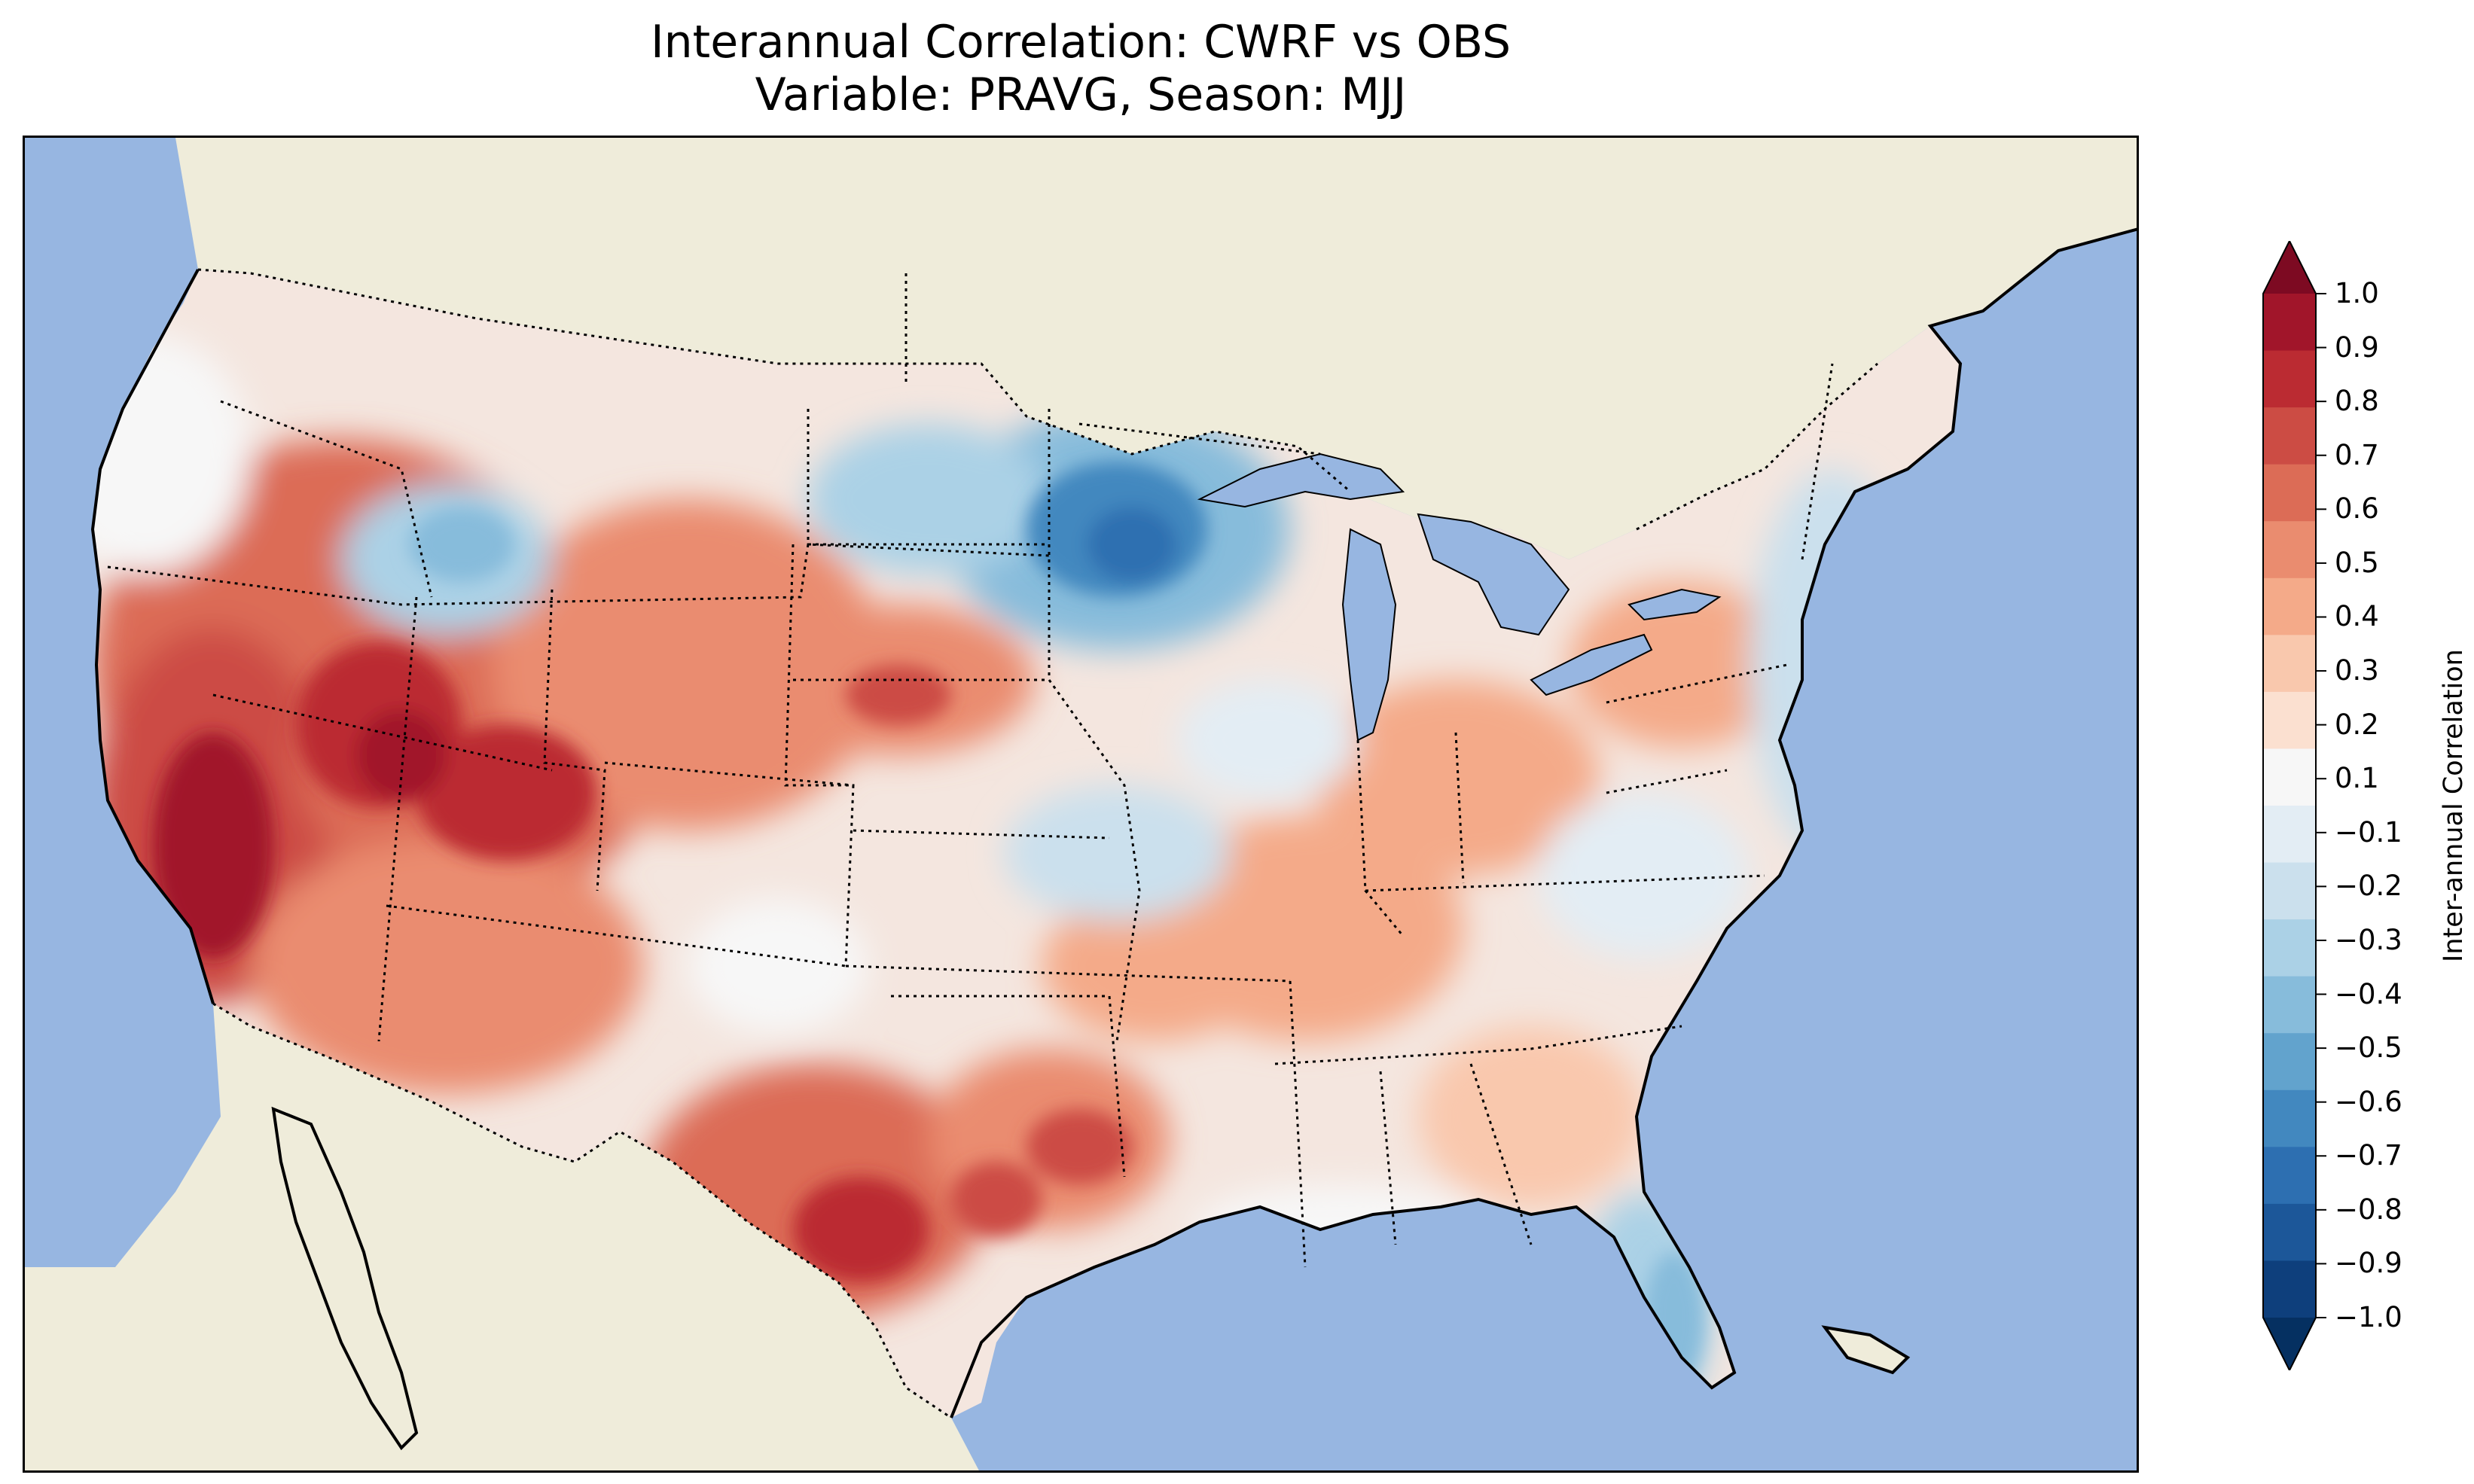 Image resolution: width=2474 pixels, height=1484 pixels. What do you see at coordinates (345, 1278) in the screenshot?
I see `baja-peninsula` at bounding box center [345, 1278].